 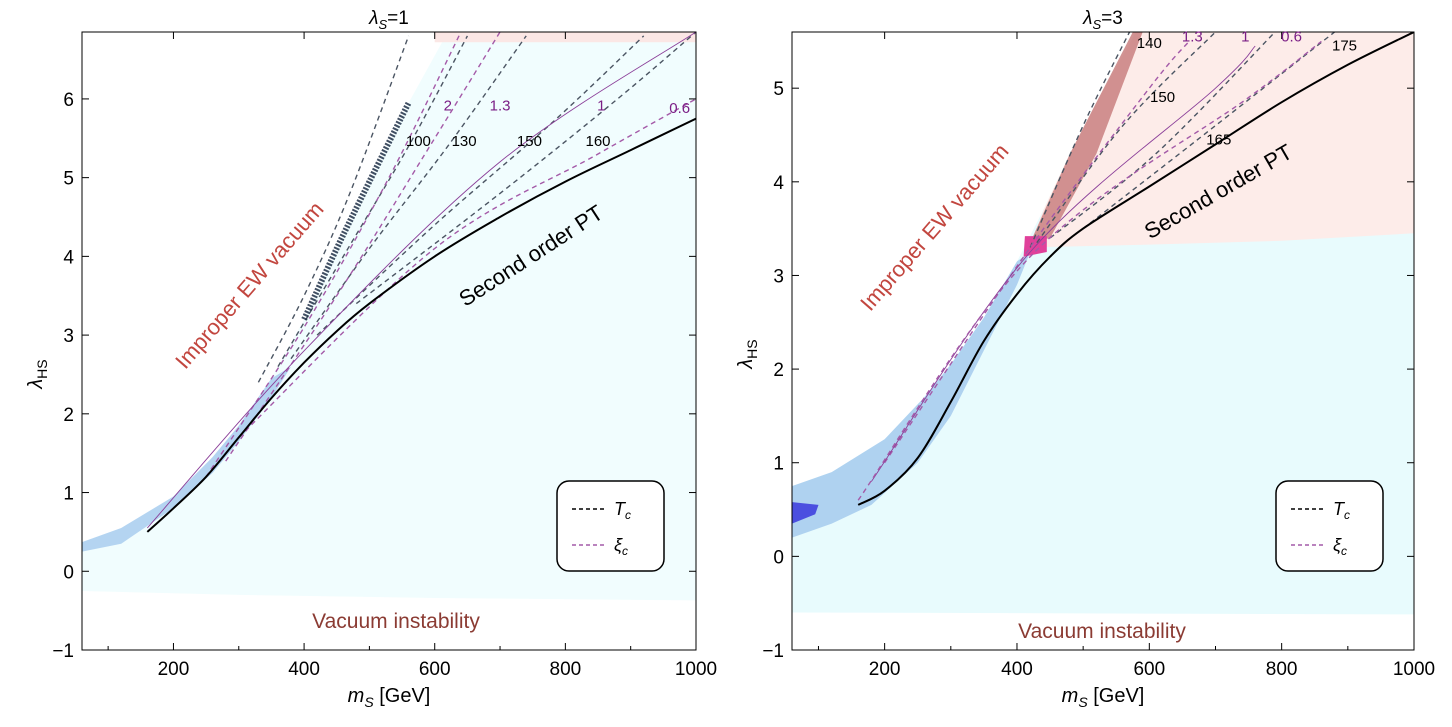 I want to click on tc-label-100: 100, so click(x=418, y=141).